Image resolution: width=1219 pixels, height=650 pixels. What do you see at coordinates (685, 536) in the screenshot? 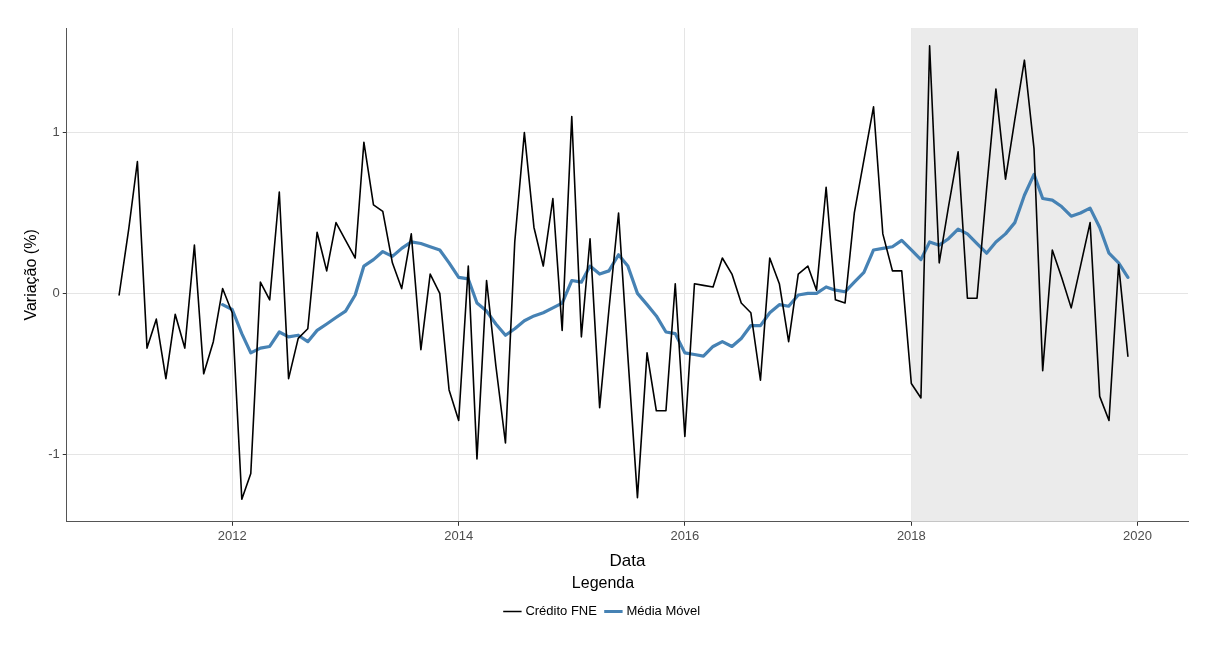
I see `x-tick-label: 2016` at bounding box center [685, 536].